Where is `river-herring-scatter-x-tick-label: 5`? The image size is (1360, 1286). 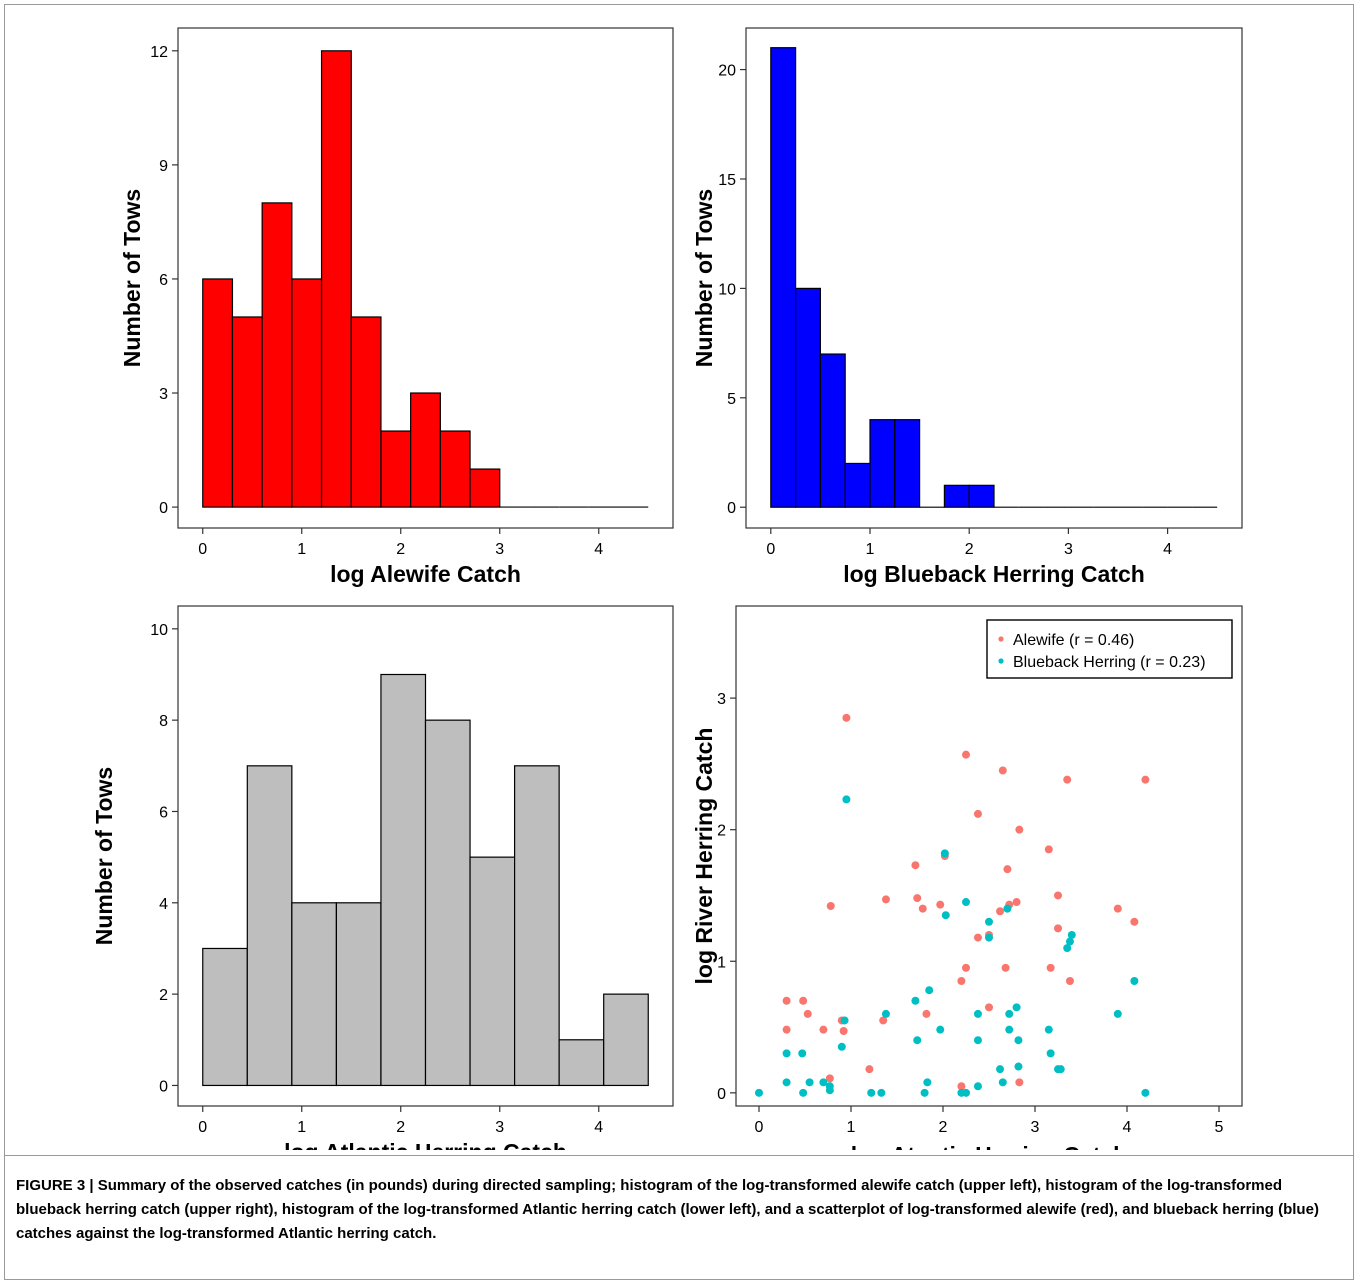 river-herring-scatter-x-tick-label: 5 is located at coordinates (1219, 1127).